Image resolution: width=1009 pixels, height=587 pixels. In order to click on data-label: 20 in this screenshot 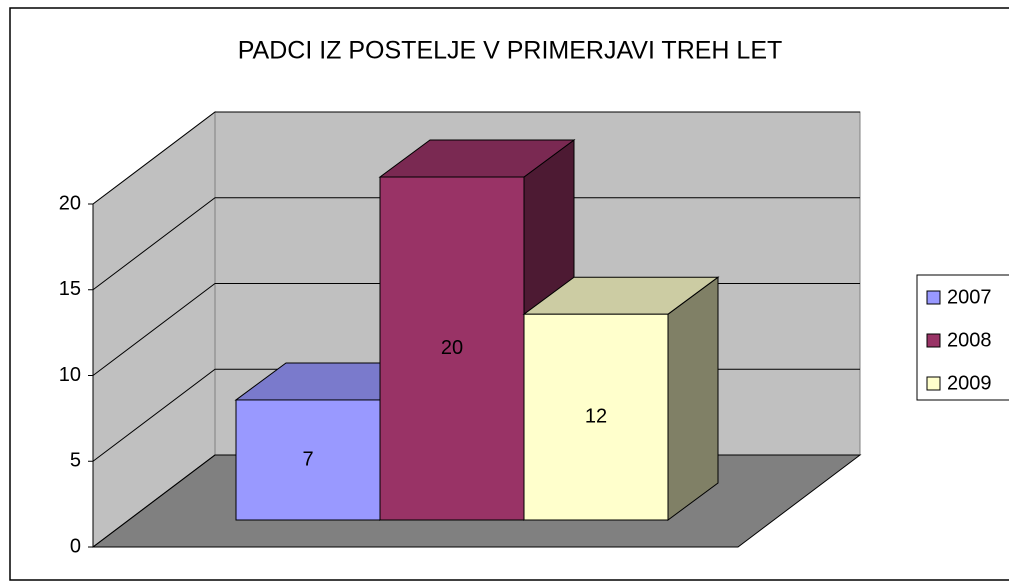, I will do `click(452, 348)`.